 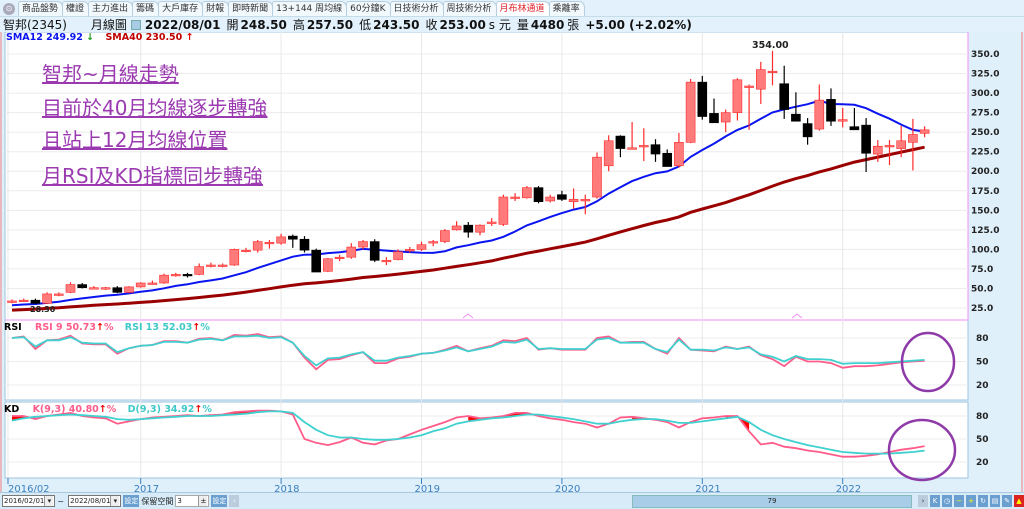 What do you see at coordinates (638, 24) in the screenshot?
I see `change-value: +5.00 (+2.02%)` at bounding box center [638, 24].